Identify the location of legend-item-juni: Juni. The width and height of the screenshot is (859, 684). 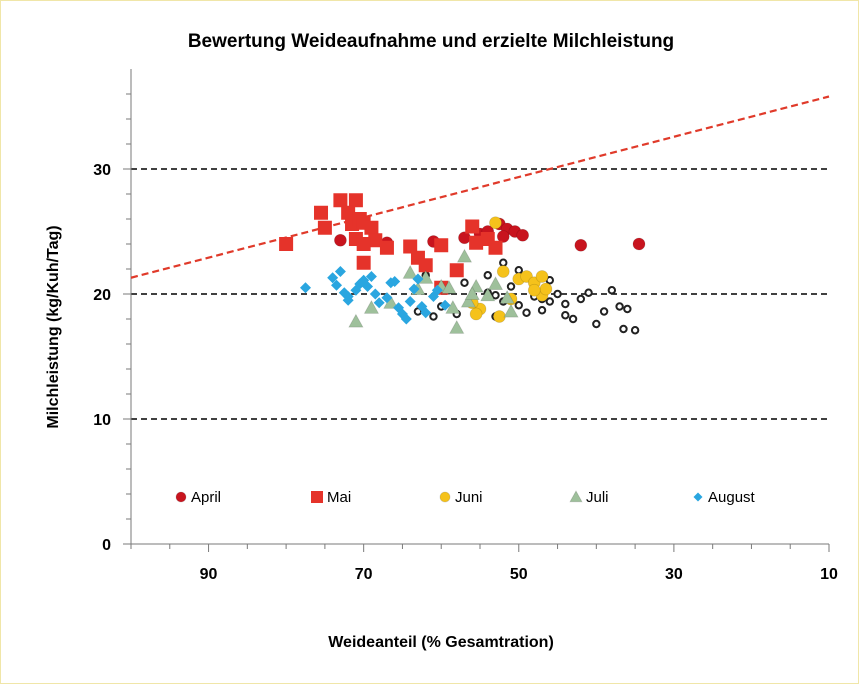
(461, 497).